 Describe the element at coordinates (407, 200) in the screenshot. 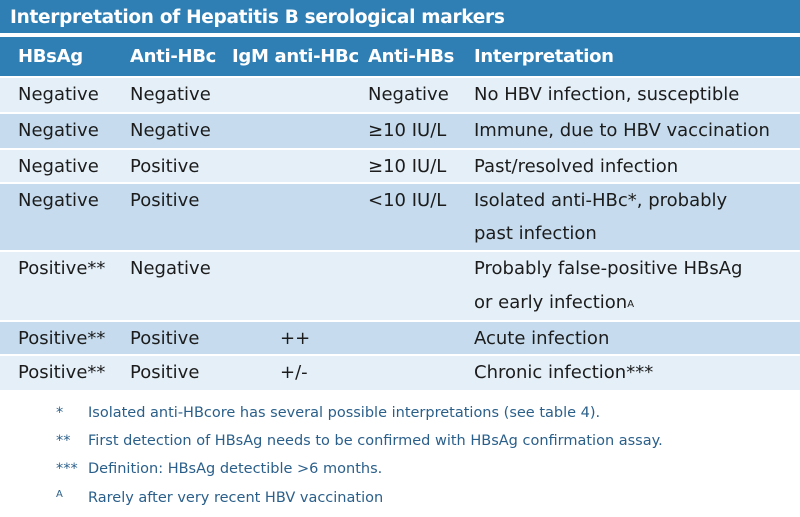

I see `cell-anti-hbs: <10 IU/L` at that location.